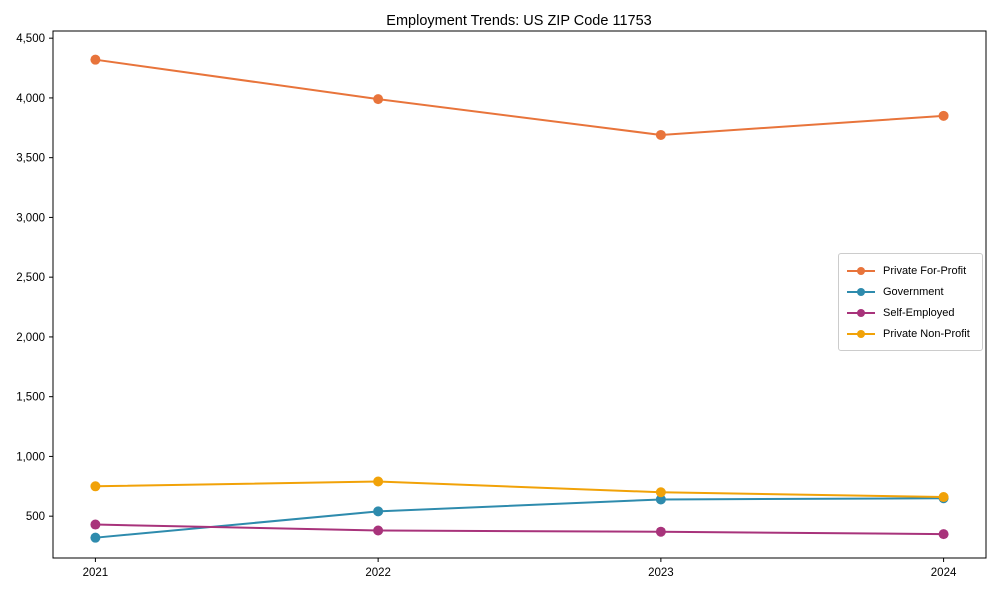 This screenshot has width=1000, height=600. What do you see at coordinates (30, 218) in the screenshot?
I see `y-tick-label: 3,000` at bounding box center [30, 218].